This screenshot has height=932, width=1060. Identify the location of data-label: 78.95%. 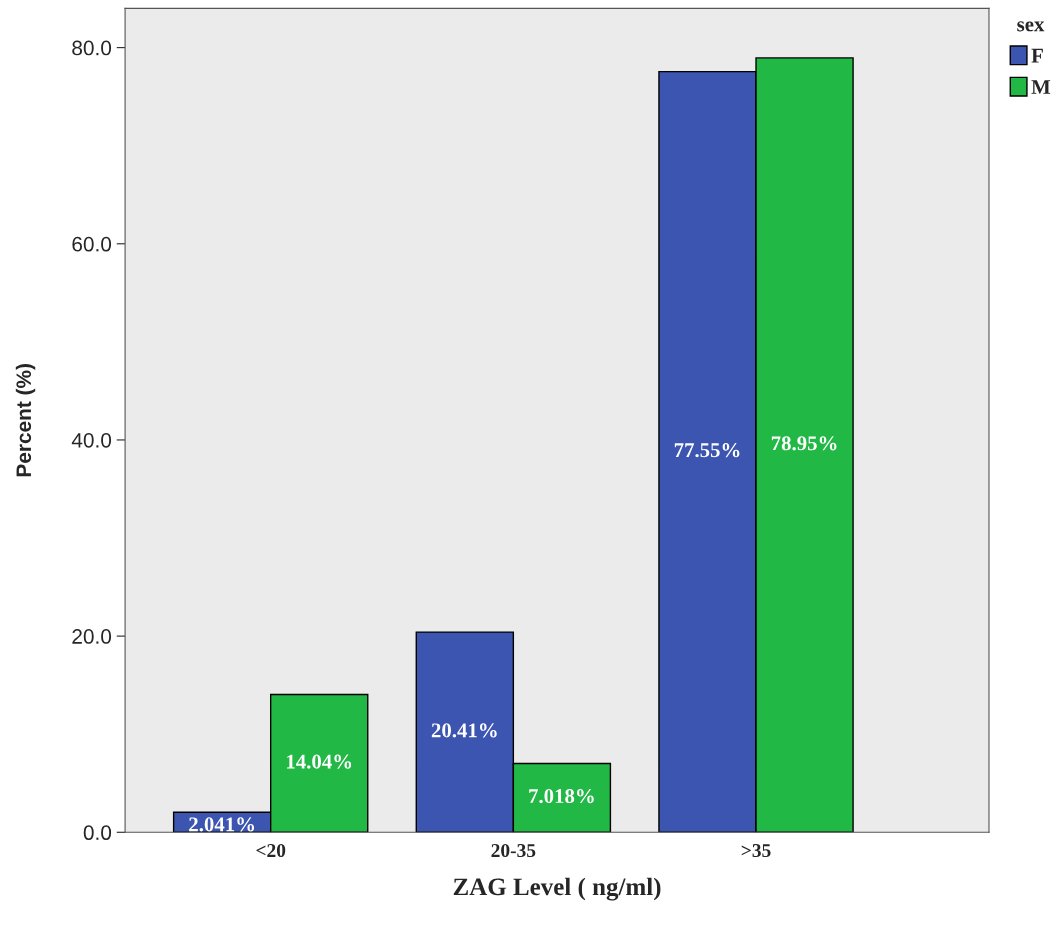
(804, 443).